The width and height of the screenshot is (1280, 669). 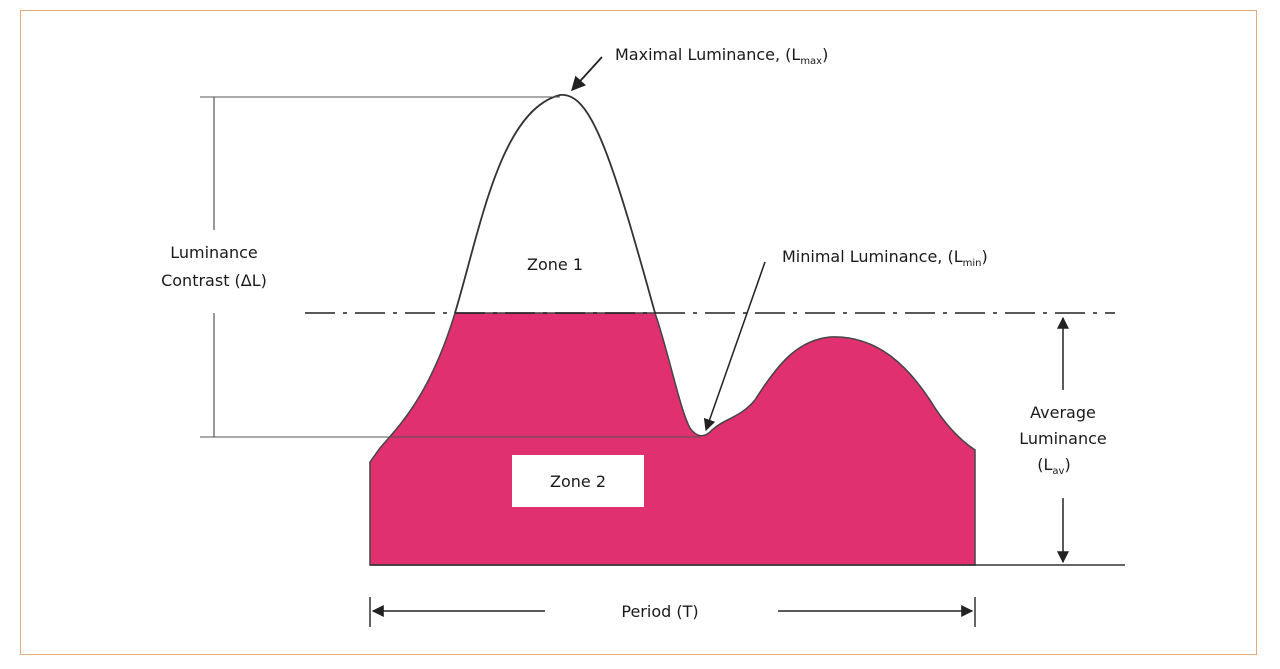 What do you see at coordinates (555, 264) in the screenshot?
I see `zone1-label: Zone 1` at bounding box center [555, 264].